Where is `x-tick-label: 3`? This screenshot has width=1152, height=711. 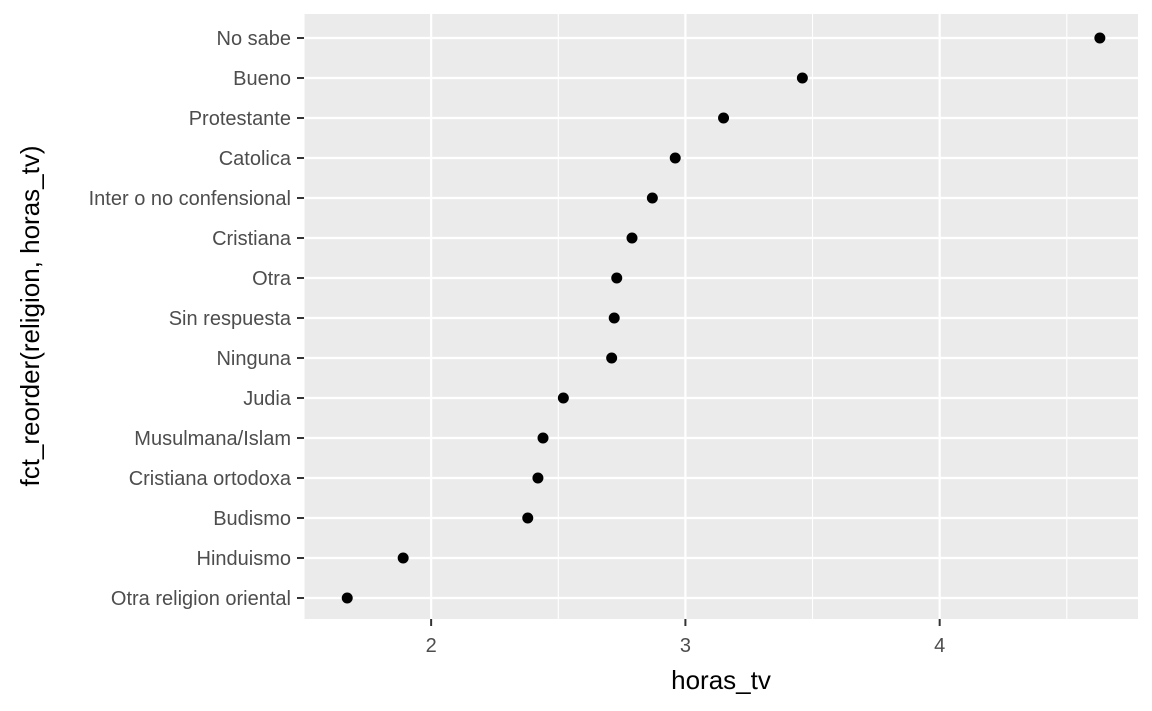
x-tick-label: 3 is located at coordinates (685, 646).